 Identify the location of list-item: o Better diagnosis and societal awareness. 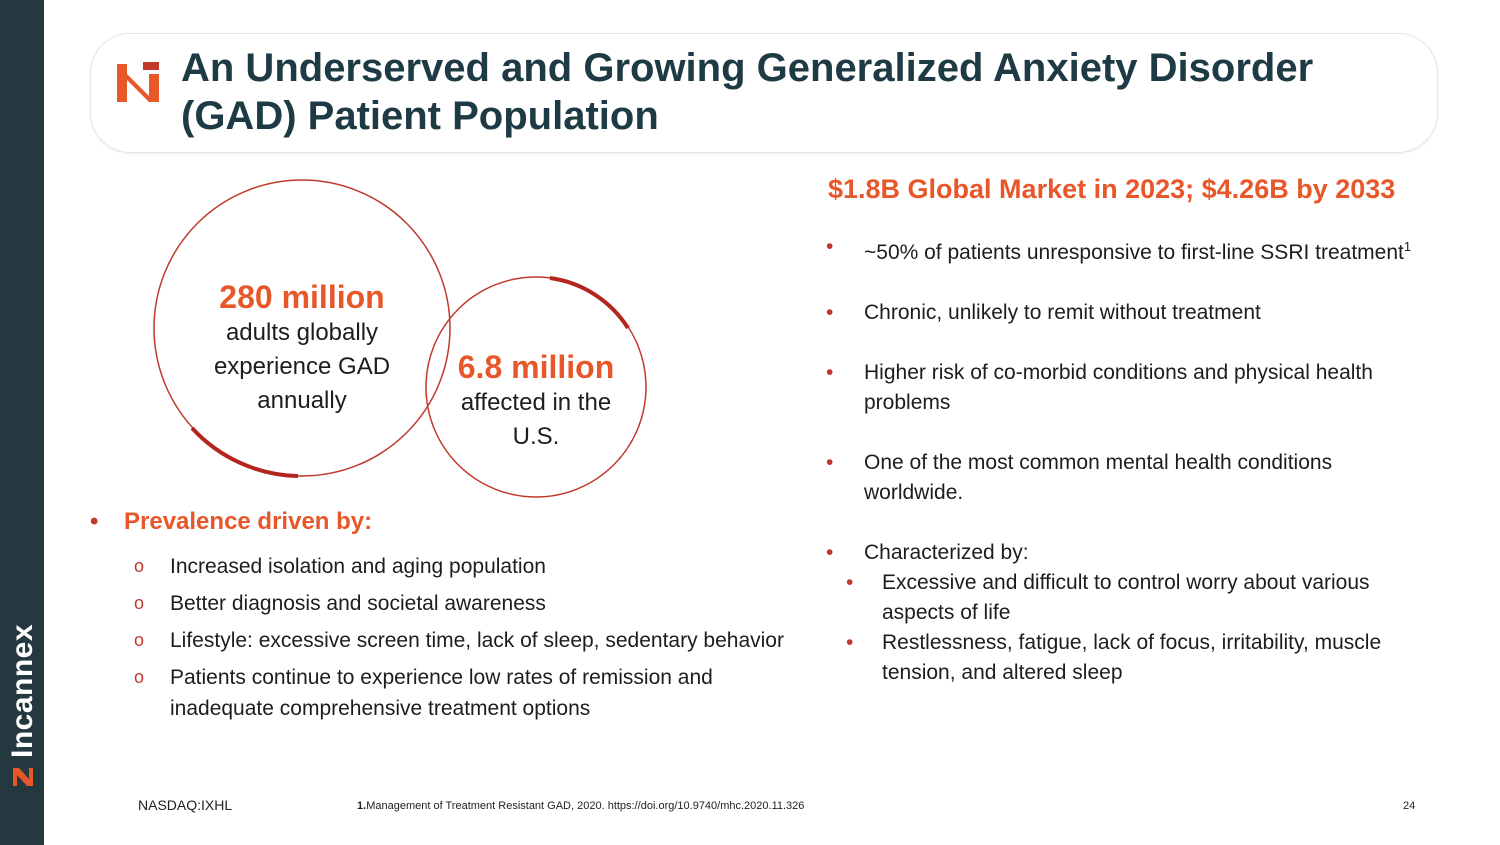
(440, 603).